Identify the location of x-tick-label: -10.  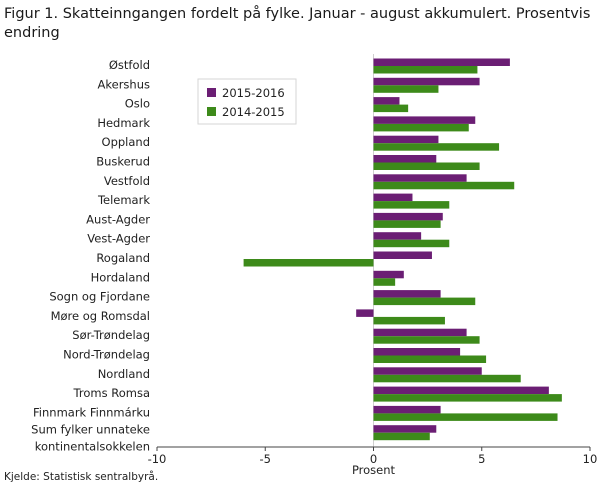
(157, 459).